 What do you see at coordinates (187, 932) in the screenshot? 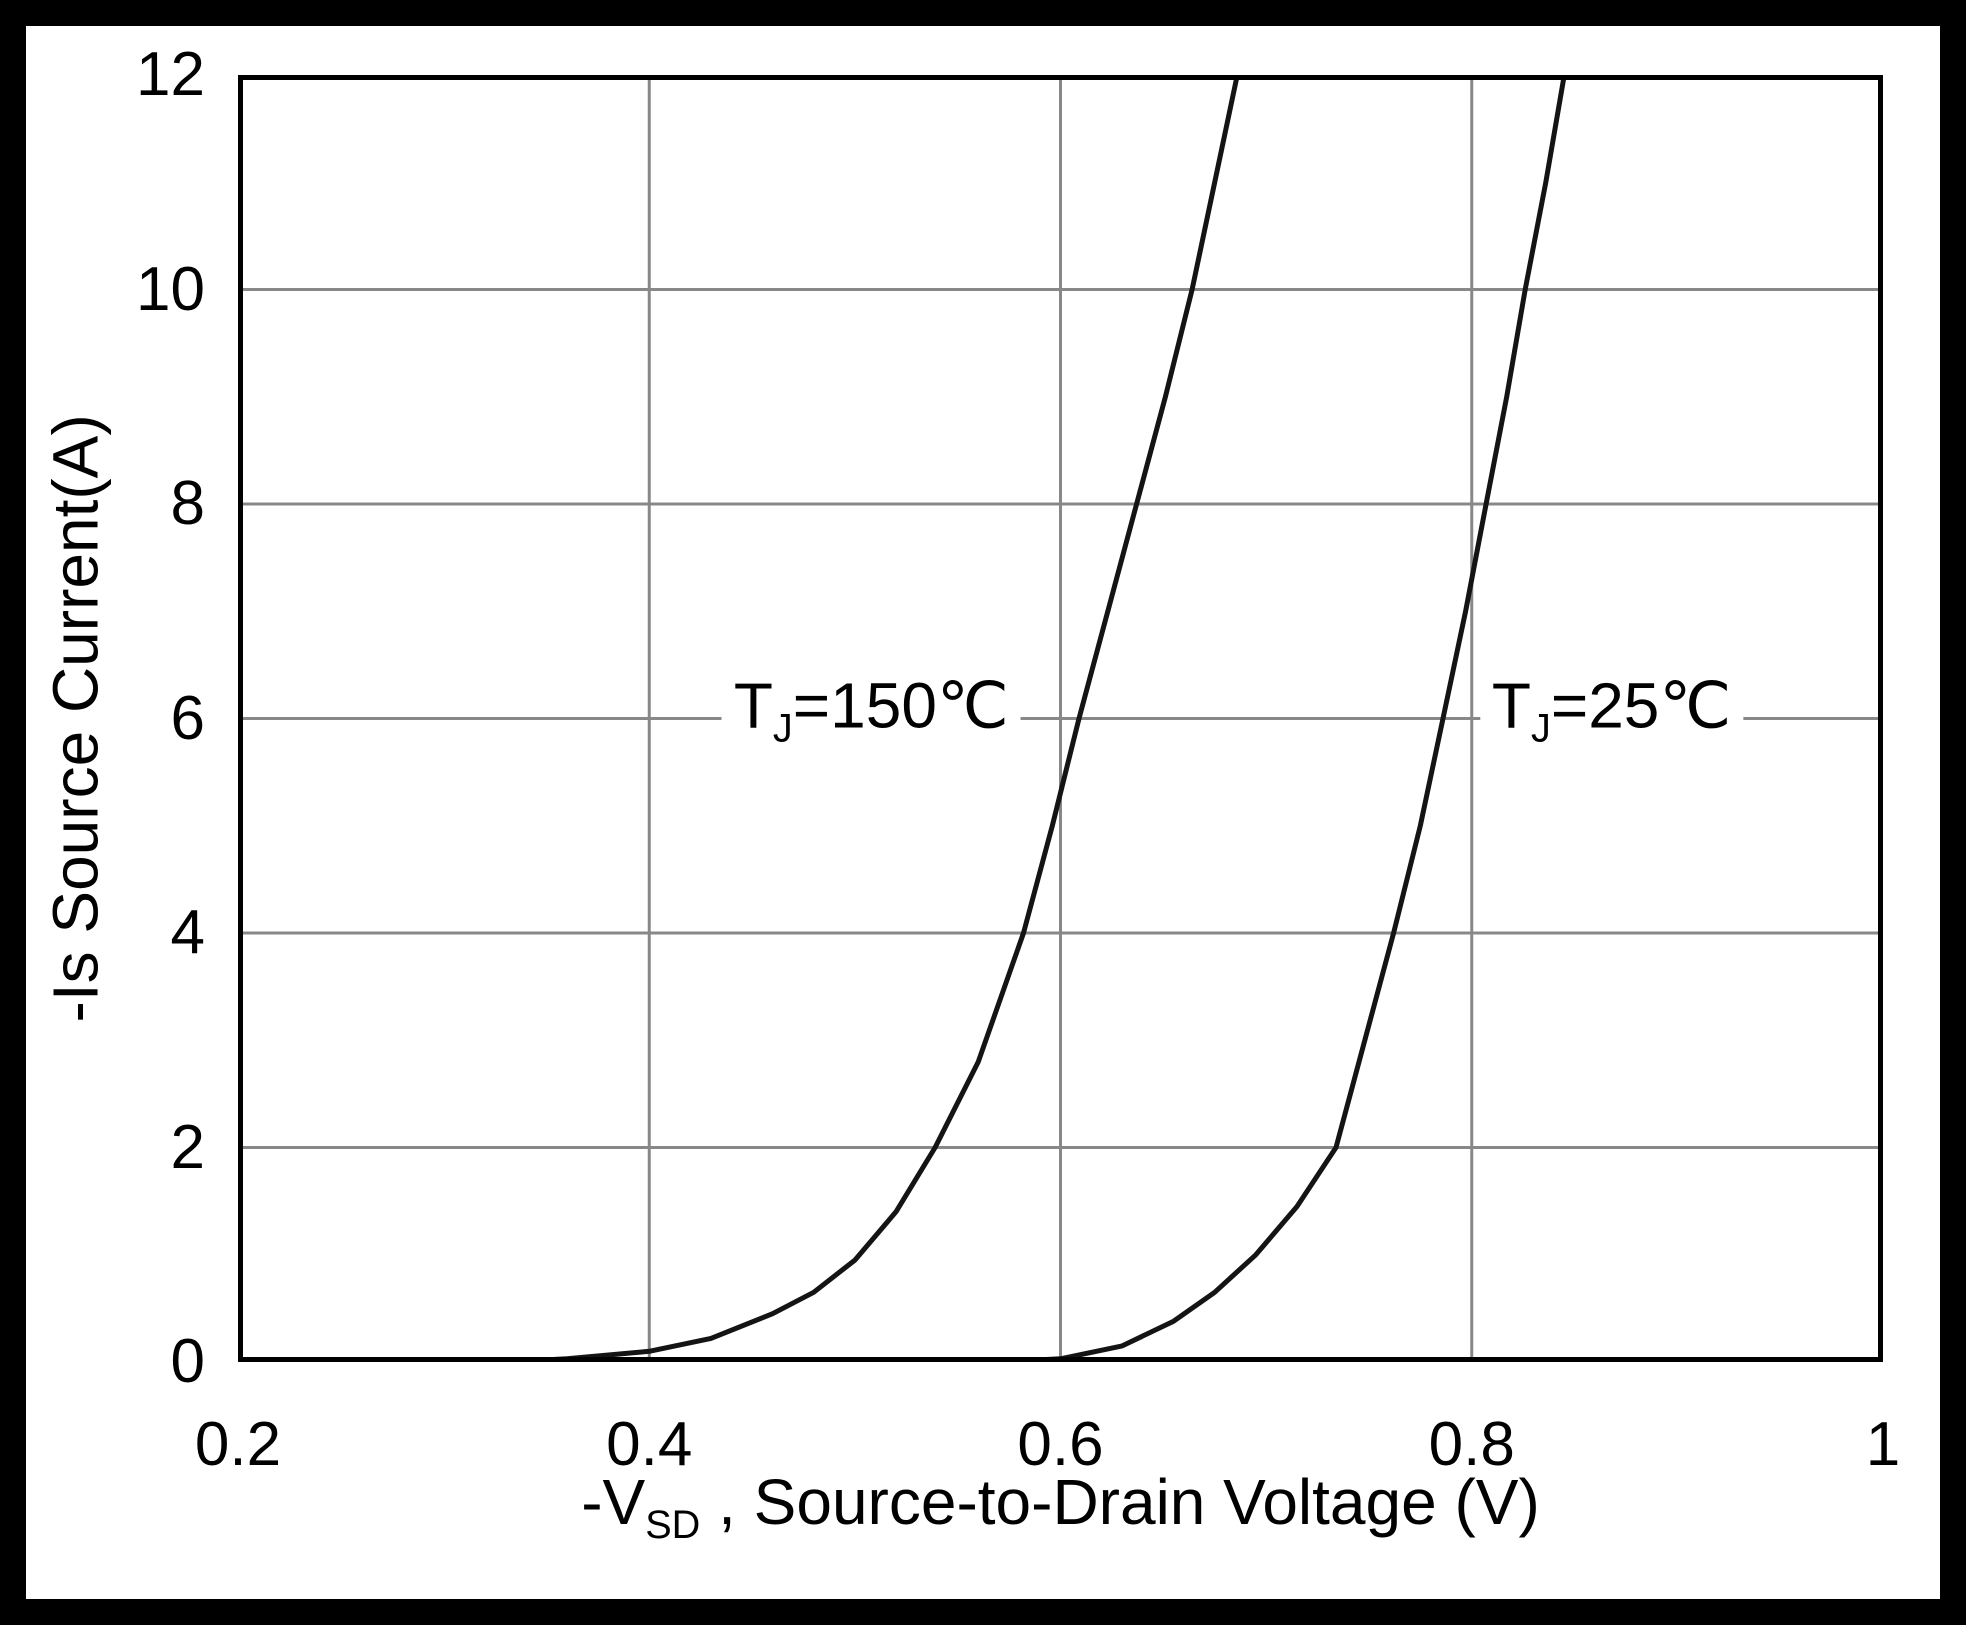
I see `y-tick-label-4: 4` at bounding box center [187, 932].